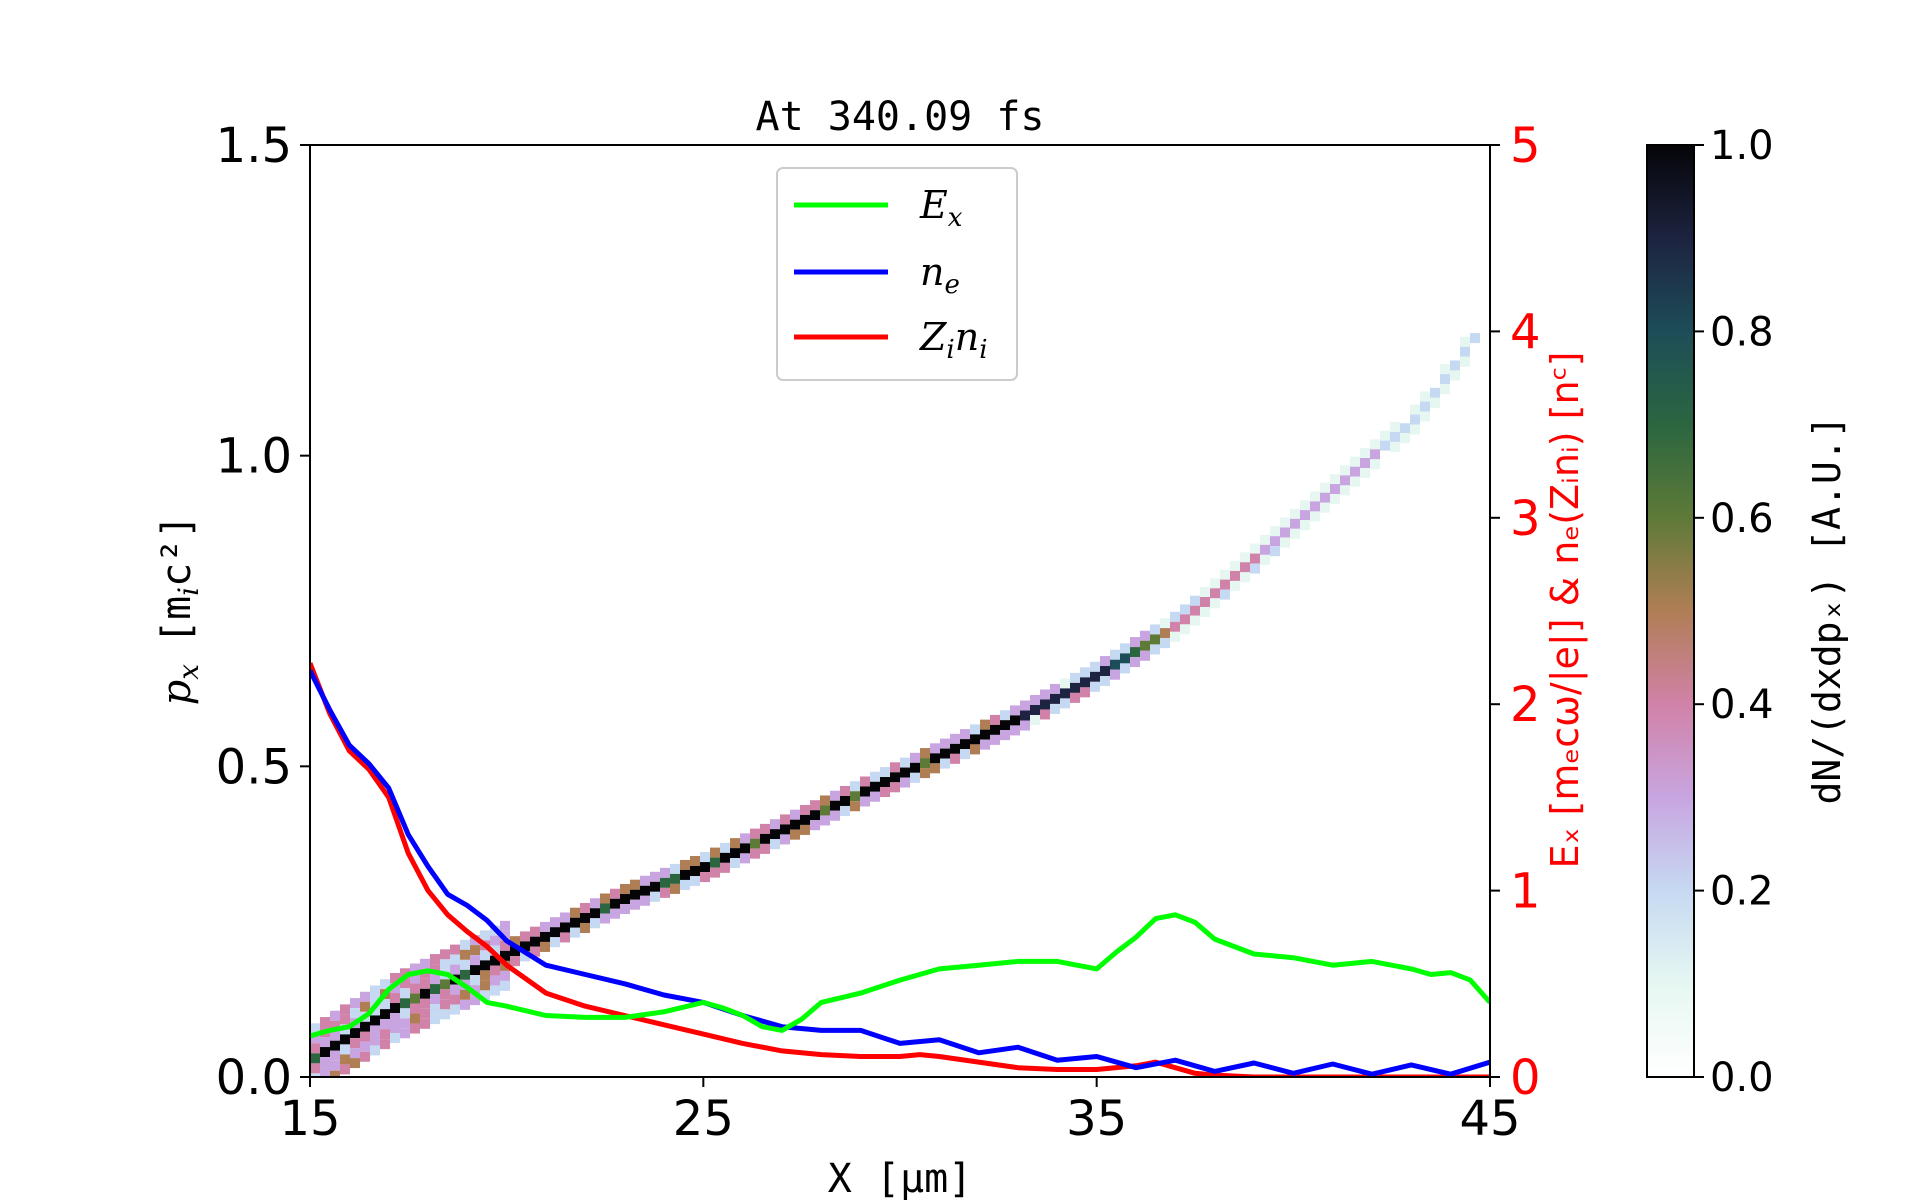 This screenshot has width=1920, height=1200. Describe the element at coordinates (900, 117) in the screenshot. I see `chart-title: At 340.09 fs` at that location.